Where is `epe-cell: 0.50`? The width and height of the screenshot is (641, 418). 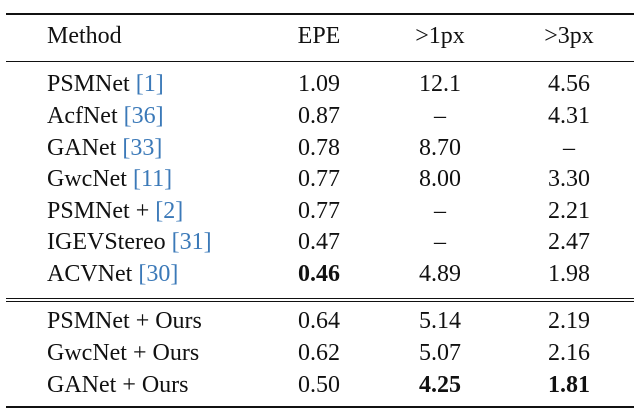
epe-cell: 0.50 is located at coordinates (319, 385).